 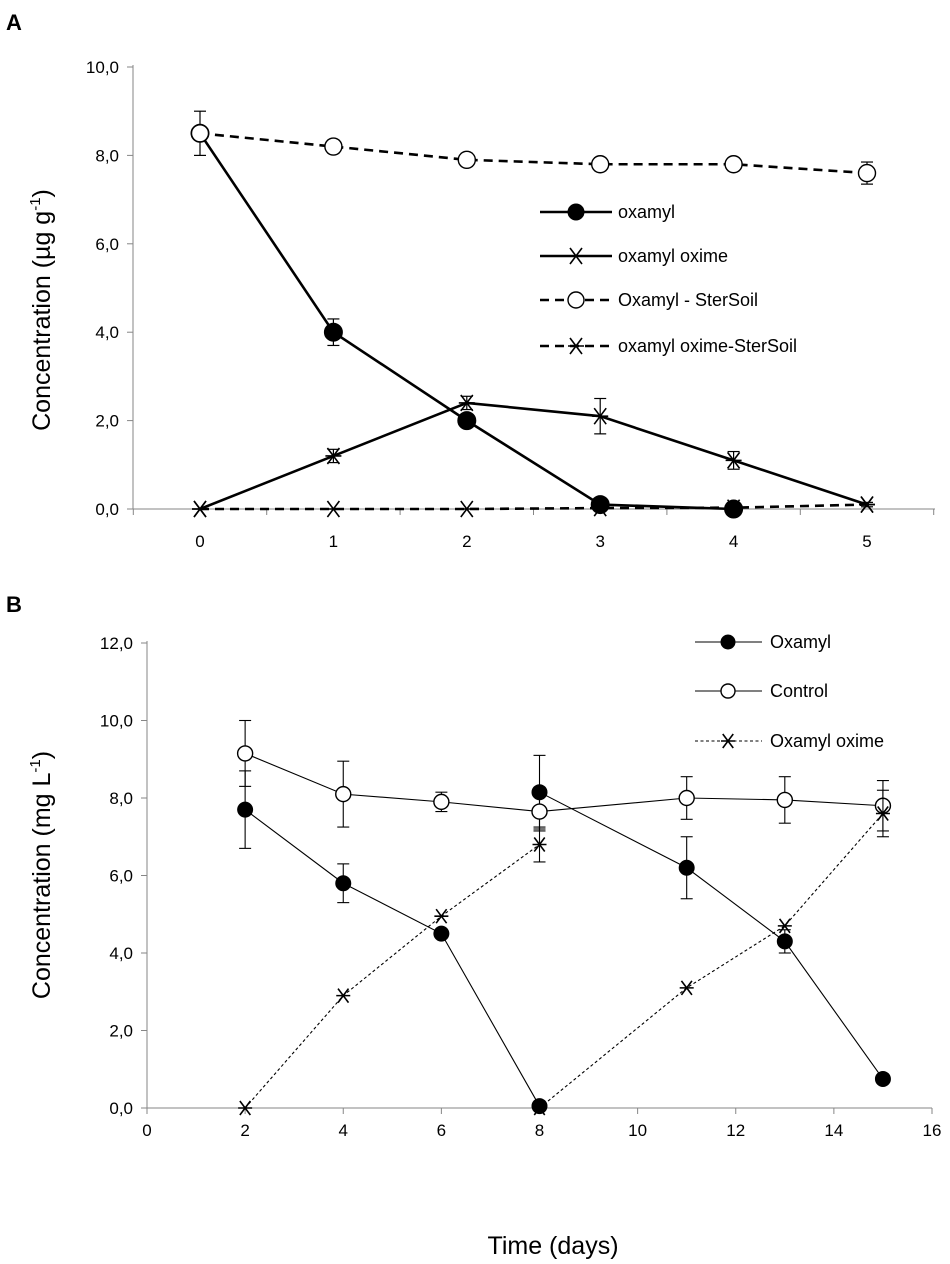 I want to click on panel-a-y-tick-label: 2,0, so click(x=107, y=421).